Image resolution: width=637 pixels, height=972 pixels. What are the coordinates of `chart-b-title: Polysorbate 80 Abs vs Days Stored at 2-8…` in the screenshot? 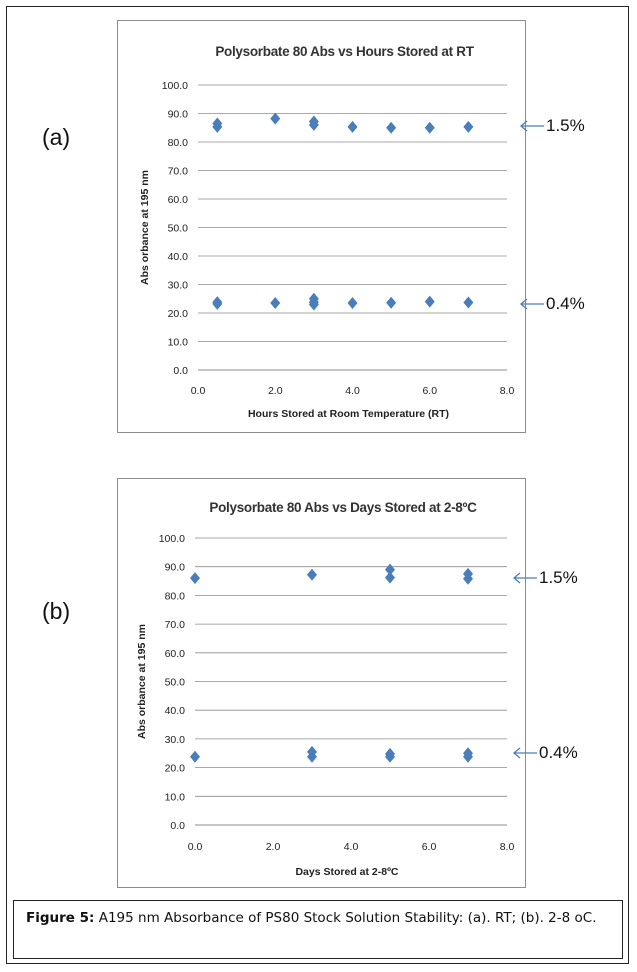 It's located at (343, 507).